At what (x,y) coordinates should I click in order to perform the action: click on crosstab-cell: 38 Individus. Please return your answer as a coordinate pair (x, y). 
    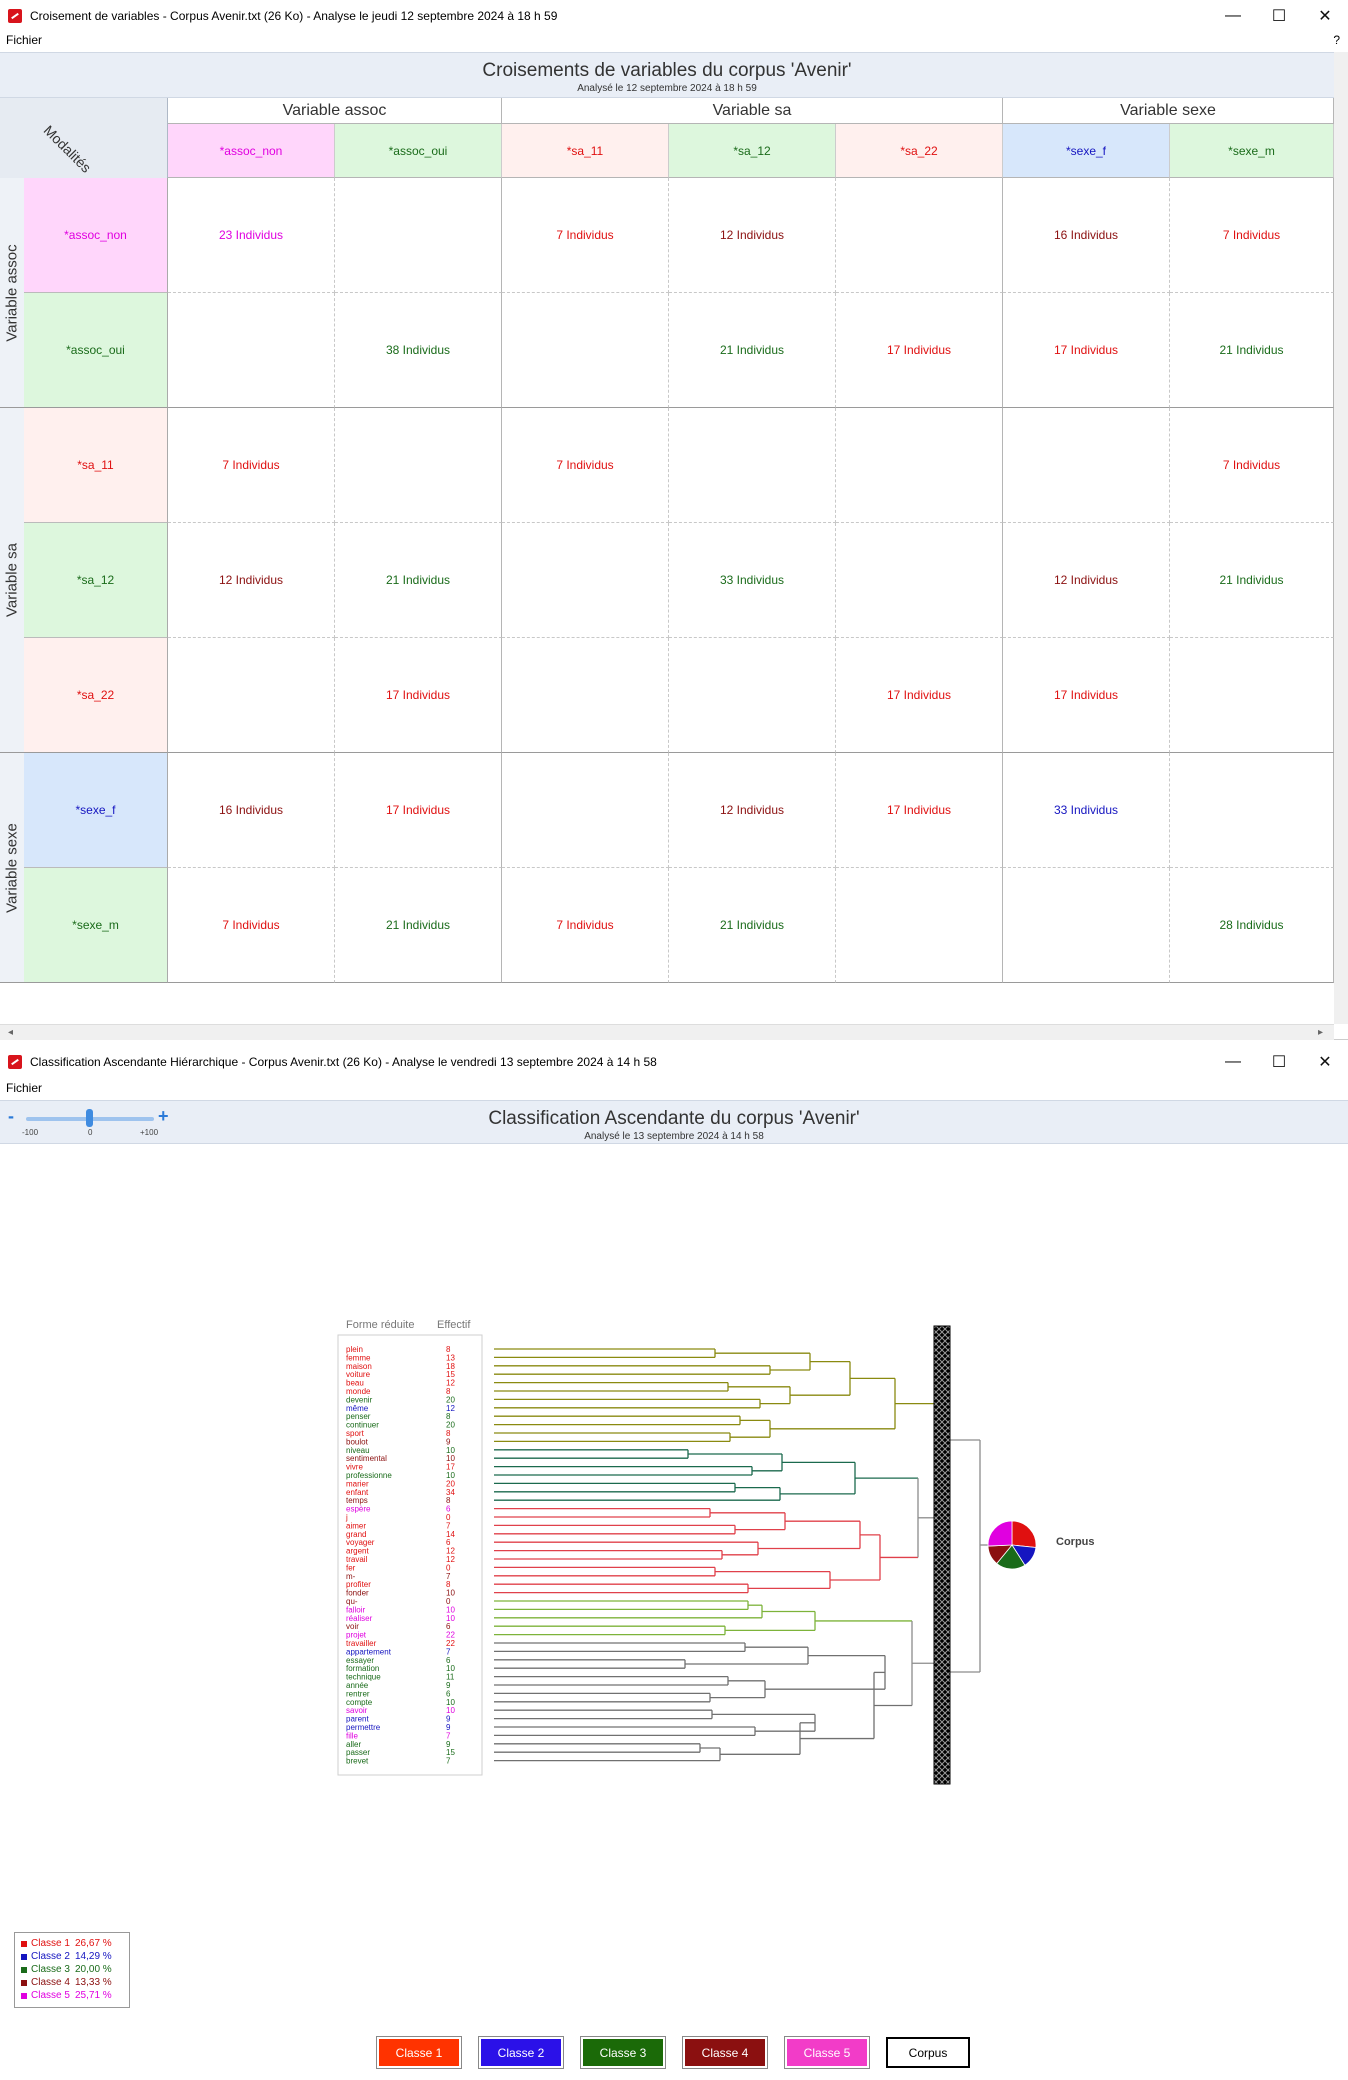
    Looking at the image, I should click on (418, 350).